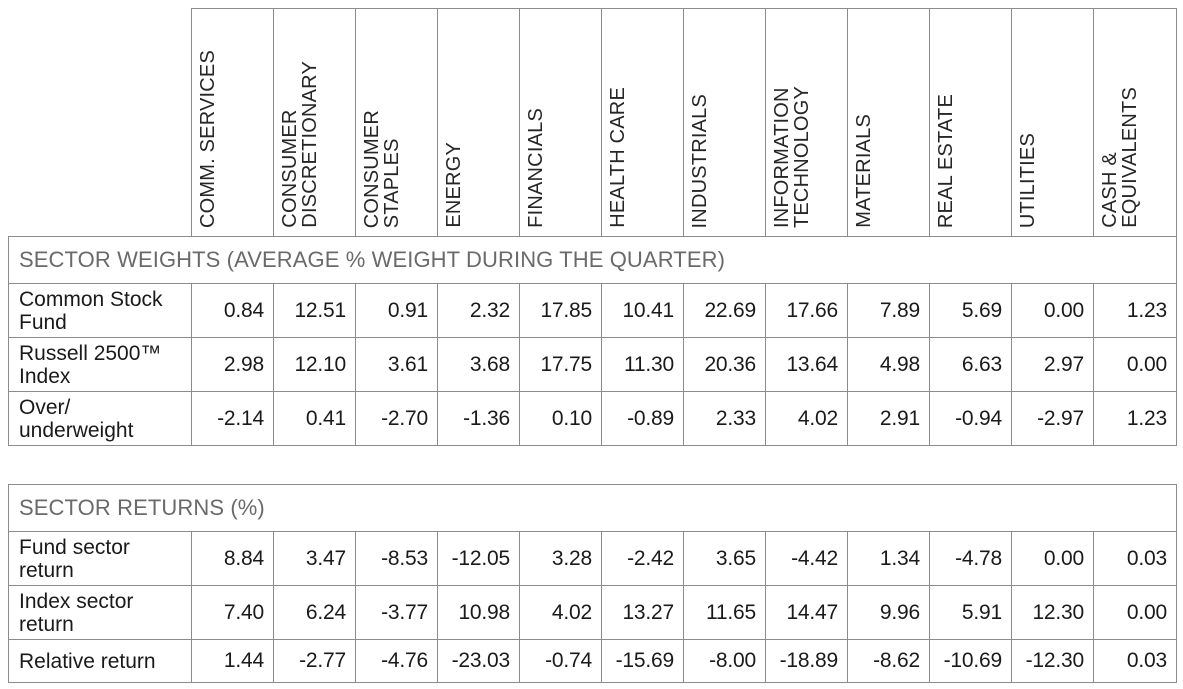  What do you see at coordinates (864, 171) in the screenshot?
I see `header-materials: MATERIALS` at bounding box center [864, 171].